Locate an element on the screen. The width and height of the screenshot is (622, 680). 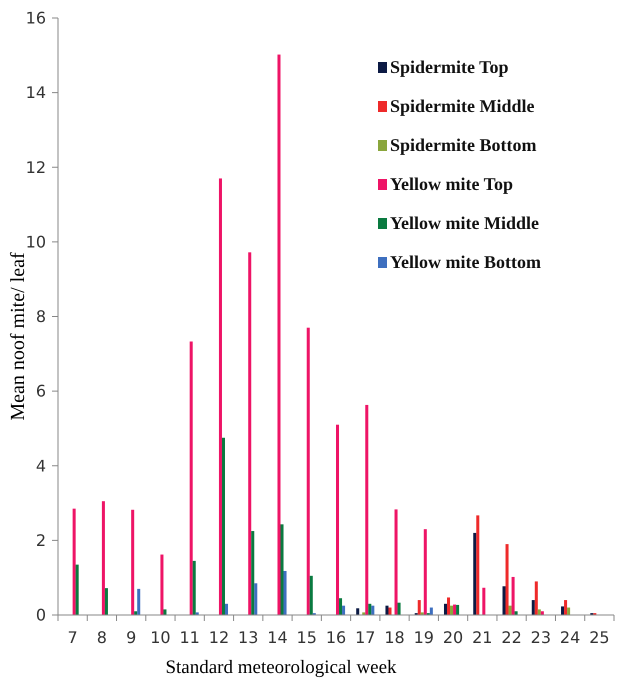
legend-label: Yellow mite Top is located at coordinates (452, 184).